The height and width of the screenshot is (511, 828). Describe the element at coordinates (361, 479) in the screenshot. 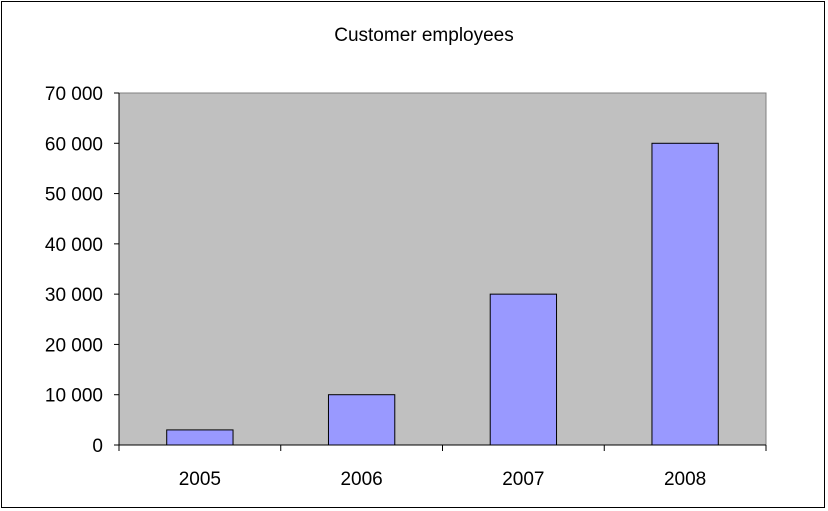

I see `x-tick-label: 2006` at that location.